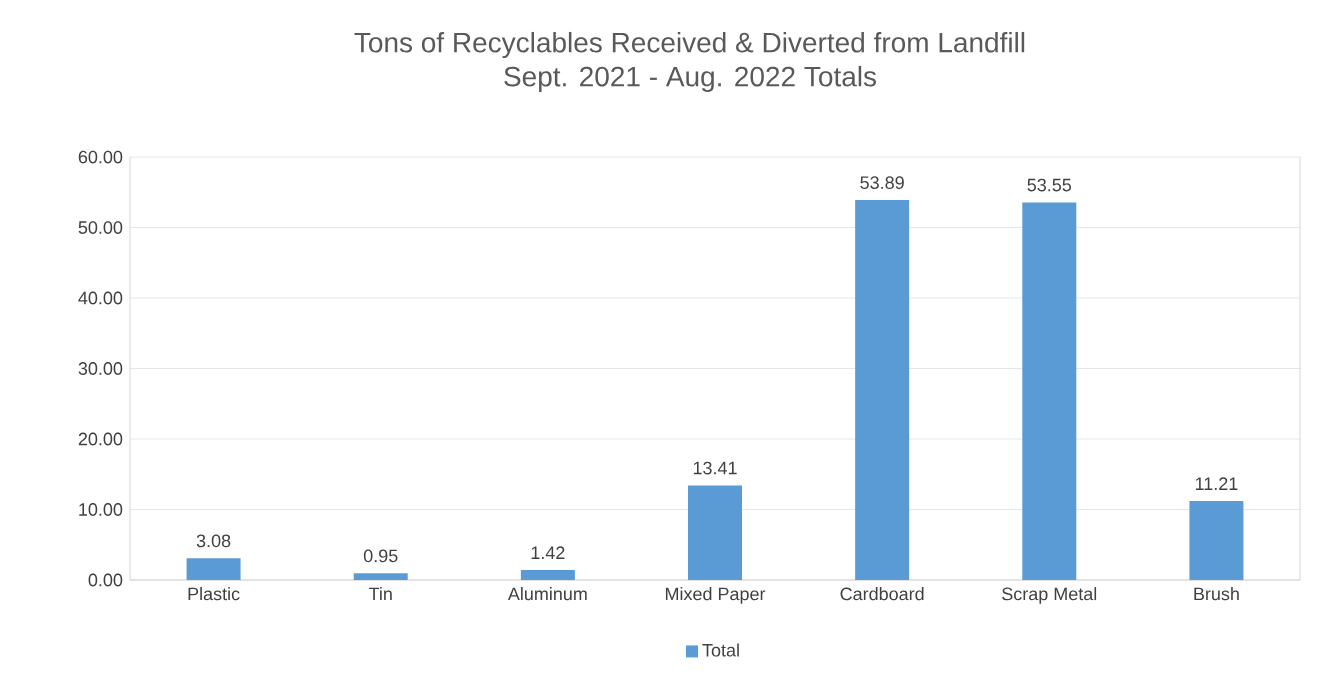 The image size is (1331, 692). What do you see at coordinates (689, 45) in the screenshot?
I see `chart-title: Tons of Recyclables Received & Diverted from Landfill` at bounding box center [689, 45].